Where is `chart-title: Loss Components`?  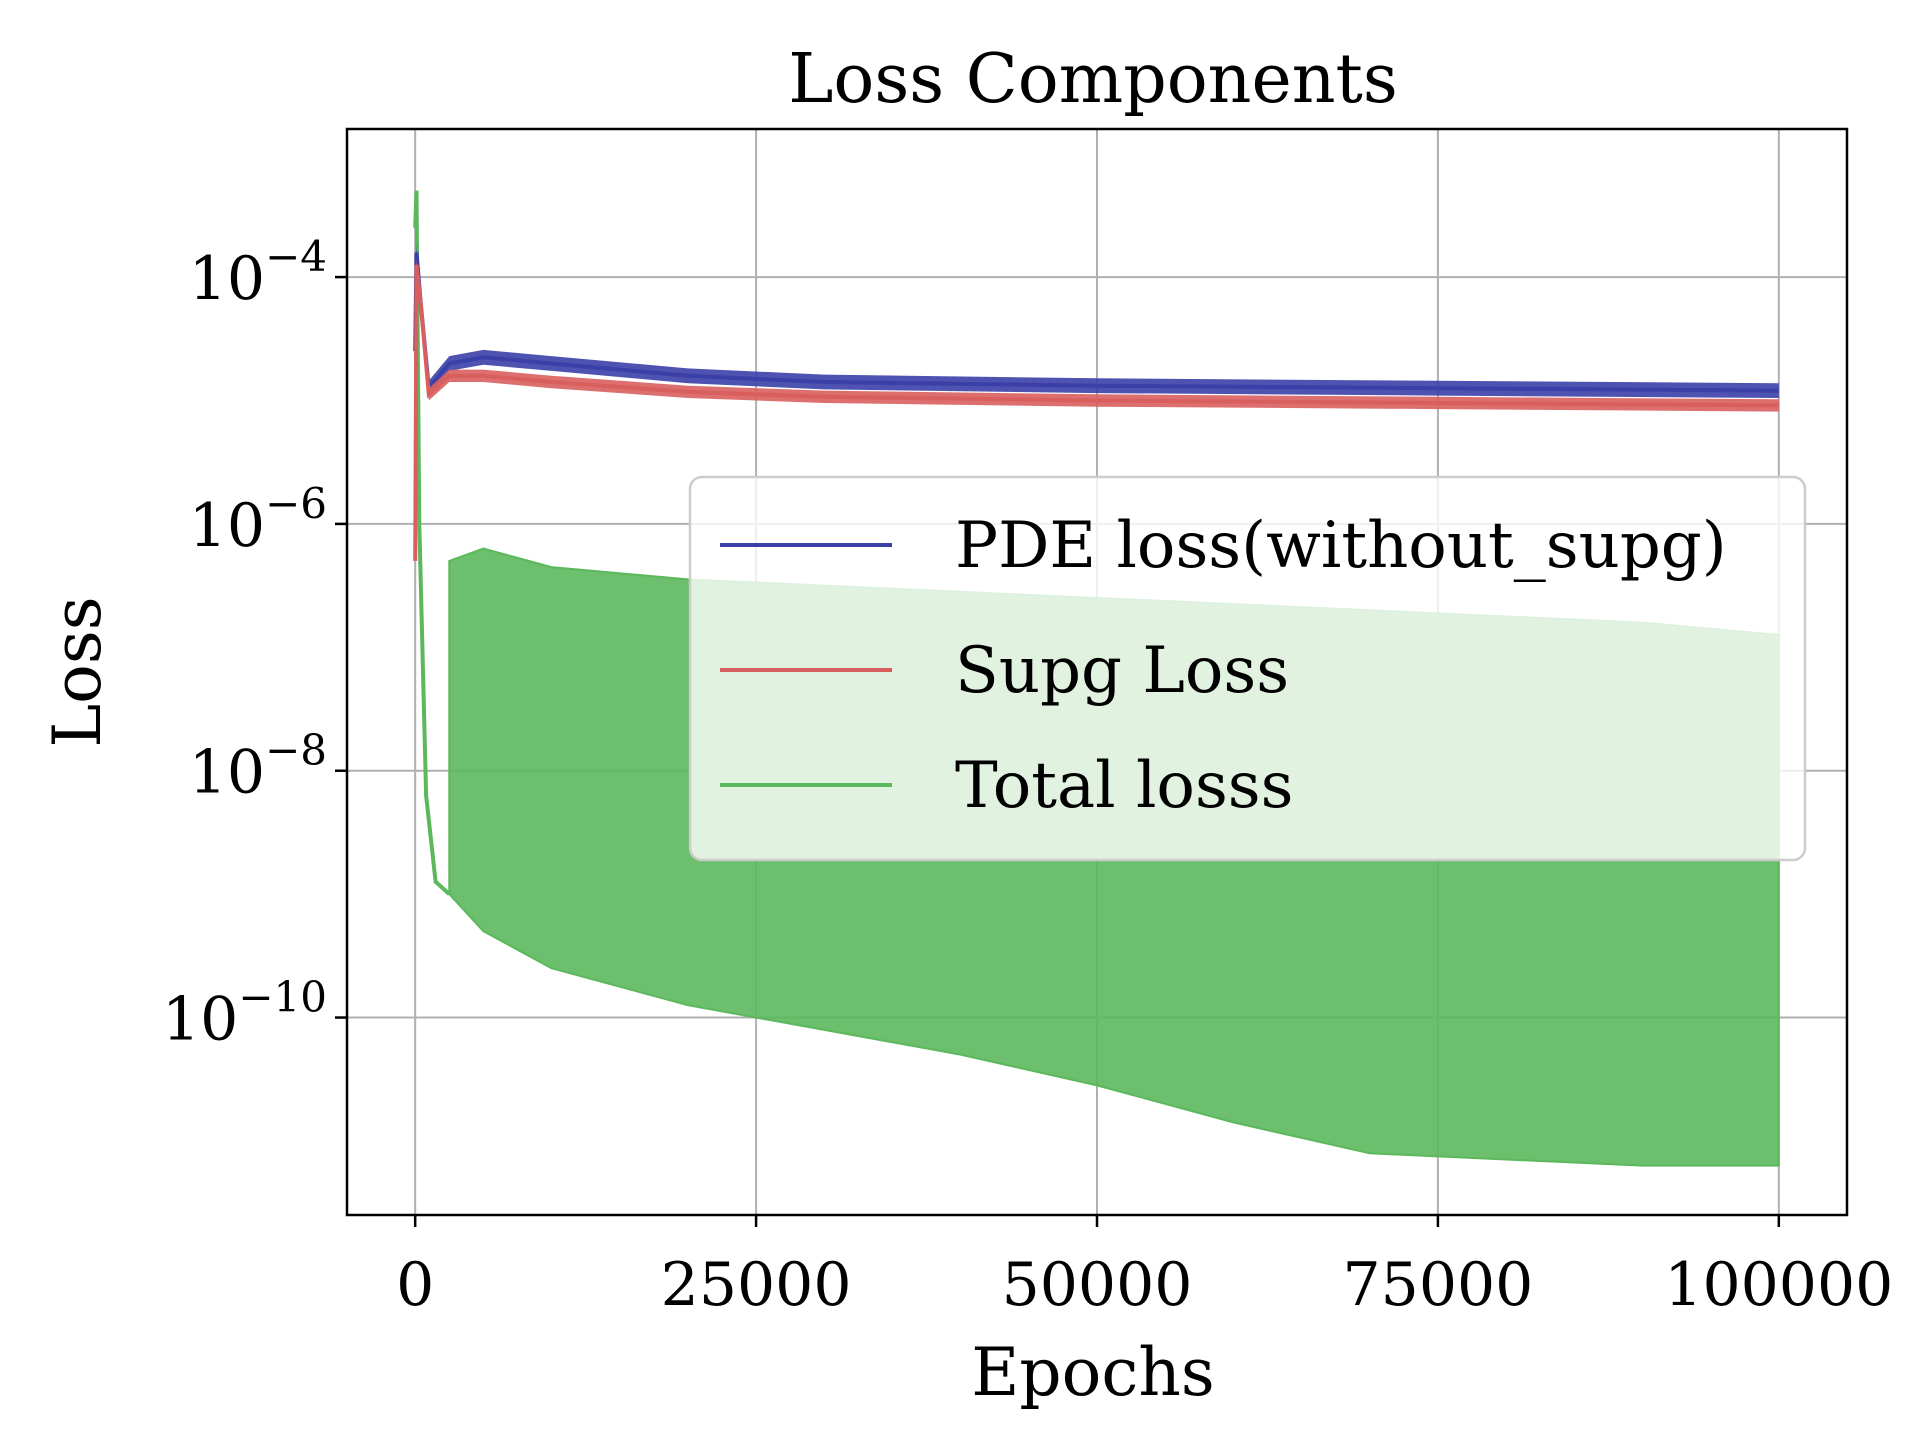
chart-title: Loss Components is located at coordinates (1092, 79).